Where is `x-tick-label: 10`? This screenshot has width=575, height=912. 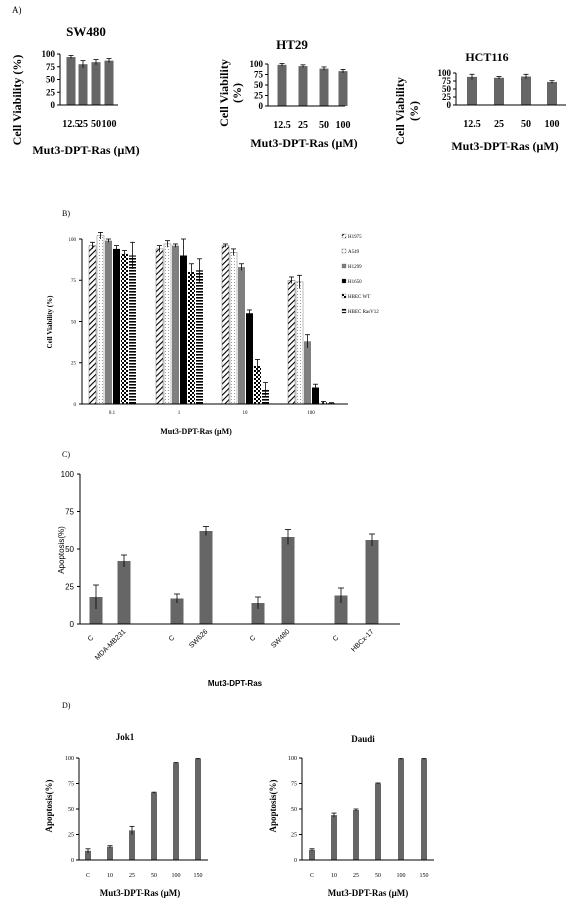
x-tick-label: 10 is located at coordinates (334, 876).